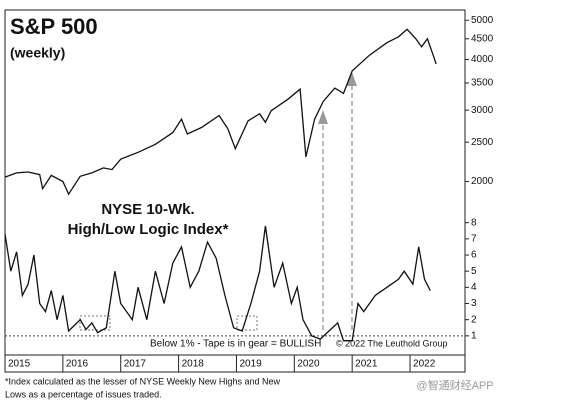 The width and height of the screenshot is (569, 409). I want to click on annotation: Below 1% - Tape is in gear = BULLISH, so click(235, 344).